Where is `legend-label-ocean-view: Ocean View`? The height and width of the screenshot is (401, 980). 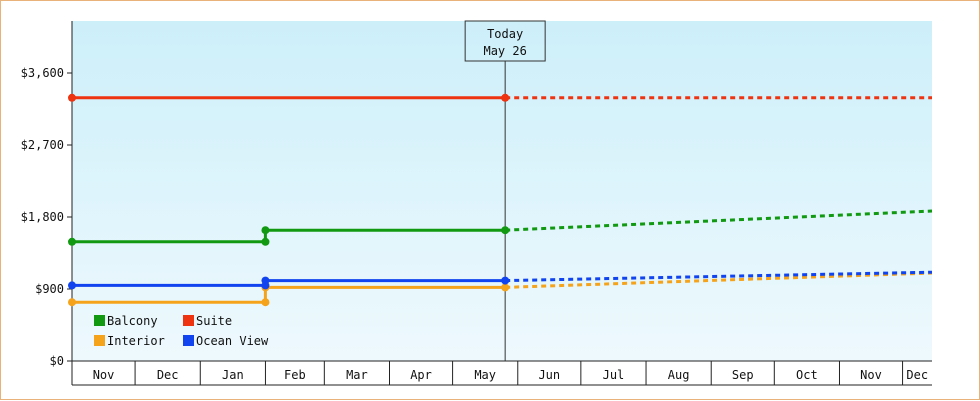 legend-label-ocean-view: Ocean View is located at coordinates (232, 341).